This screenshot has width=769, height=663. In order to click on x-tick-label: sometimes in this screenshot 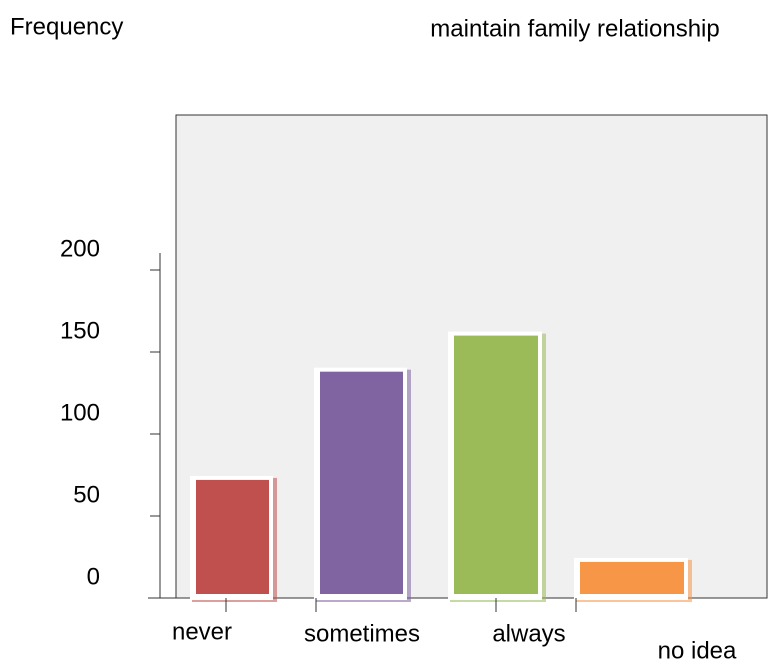, I will do `click(362, 633)`.